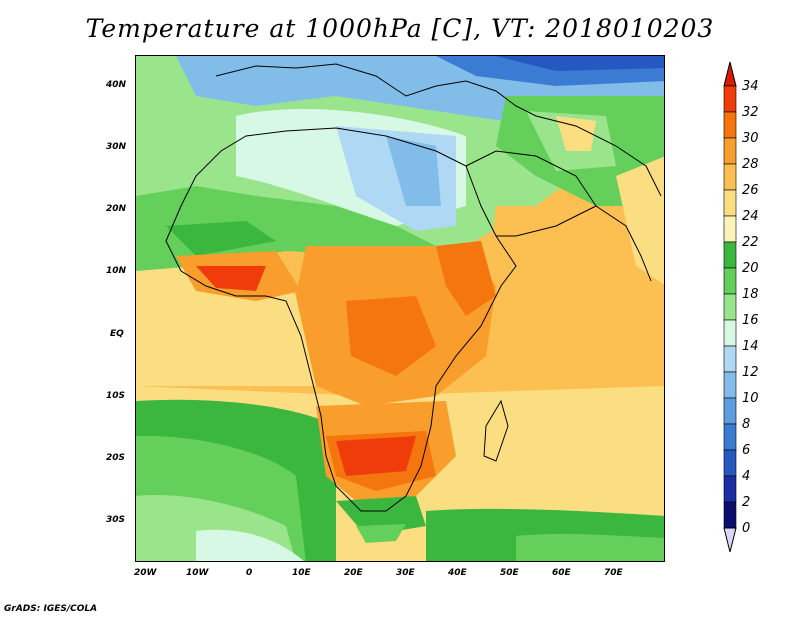 The width and height of the screenshot is (800, 618). I want to click on lat-tick-label: 30N, so click(116, 147).